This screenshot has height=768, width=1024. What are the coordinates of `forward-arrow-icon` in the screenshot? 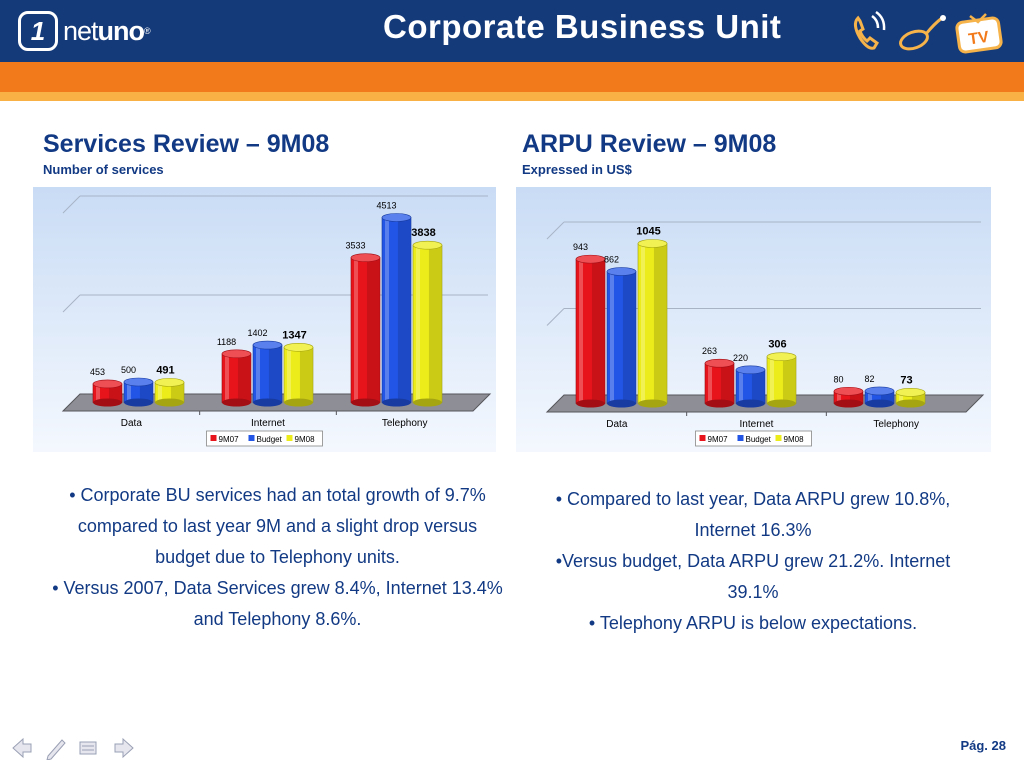 It's located at (124, 748).